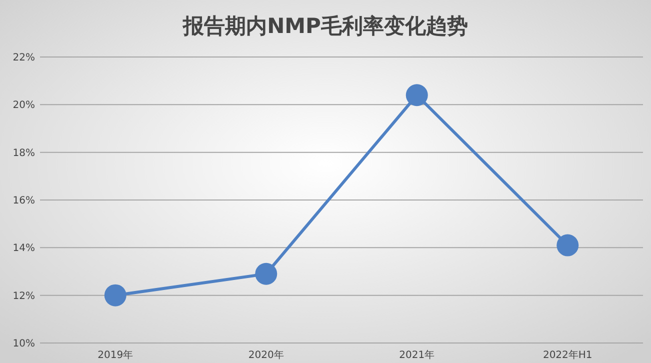  What do you see at coordinates (23, 344) in the screenshot?
I see `y-tick-label: 10%` at bounding box center [23, 344].